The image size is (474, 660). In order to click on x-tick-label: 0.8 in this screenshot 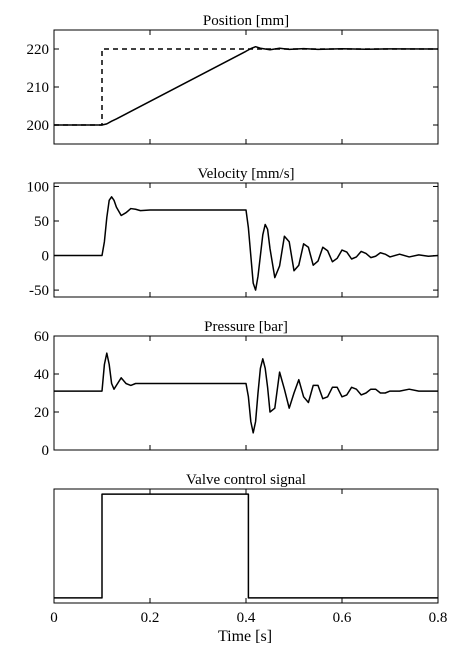, I will do `click(438, 618)`.